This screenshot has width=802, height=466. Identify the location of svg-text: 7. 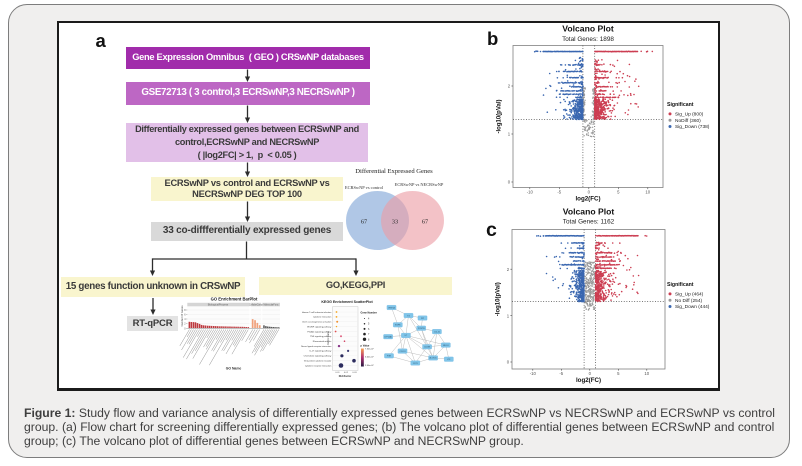
(369, 334).